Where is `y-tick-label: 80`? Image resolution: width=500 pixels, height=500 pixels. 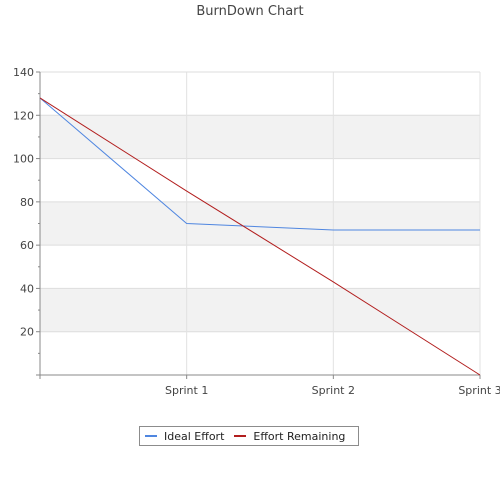 y-tick-label: 80 is located at coordinates (27, 202).